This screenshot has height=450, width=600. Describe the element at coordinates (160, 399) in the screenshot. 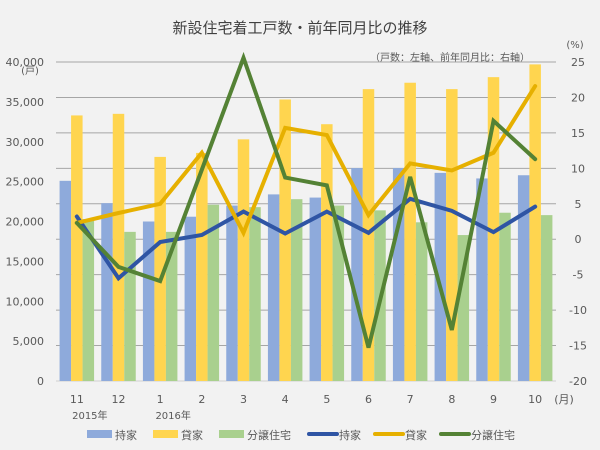

I see `x-tick-label: 1` at that location.